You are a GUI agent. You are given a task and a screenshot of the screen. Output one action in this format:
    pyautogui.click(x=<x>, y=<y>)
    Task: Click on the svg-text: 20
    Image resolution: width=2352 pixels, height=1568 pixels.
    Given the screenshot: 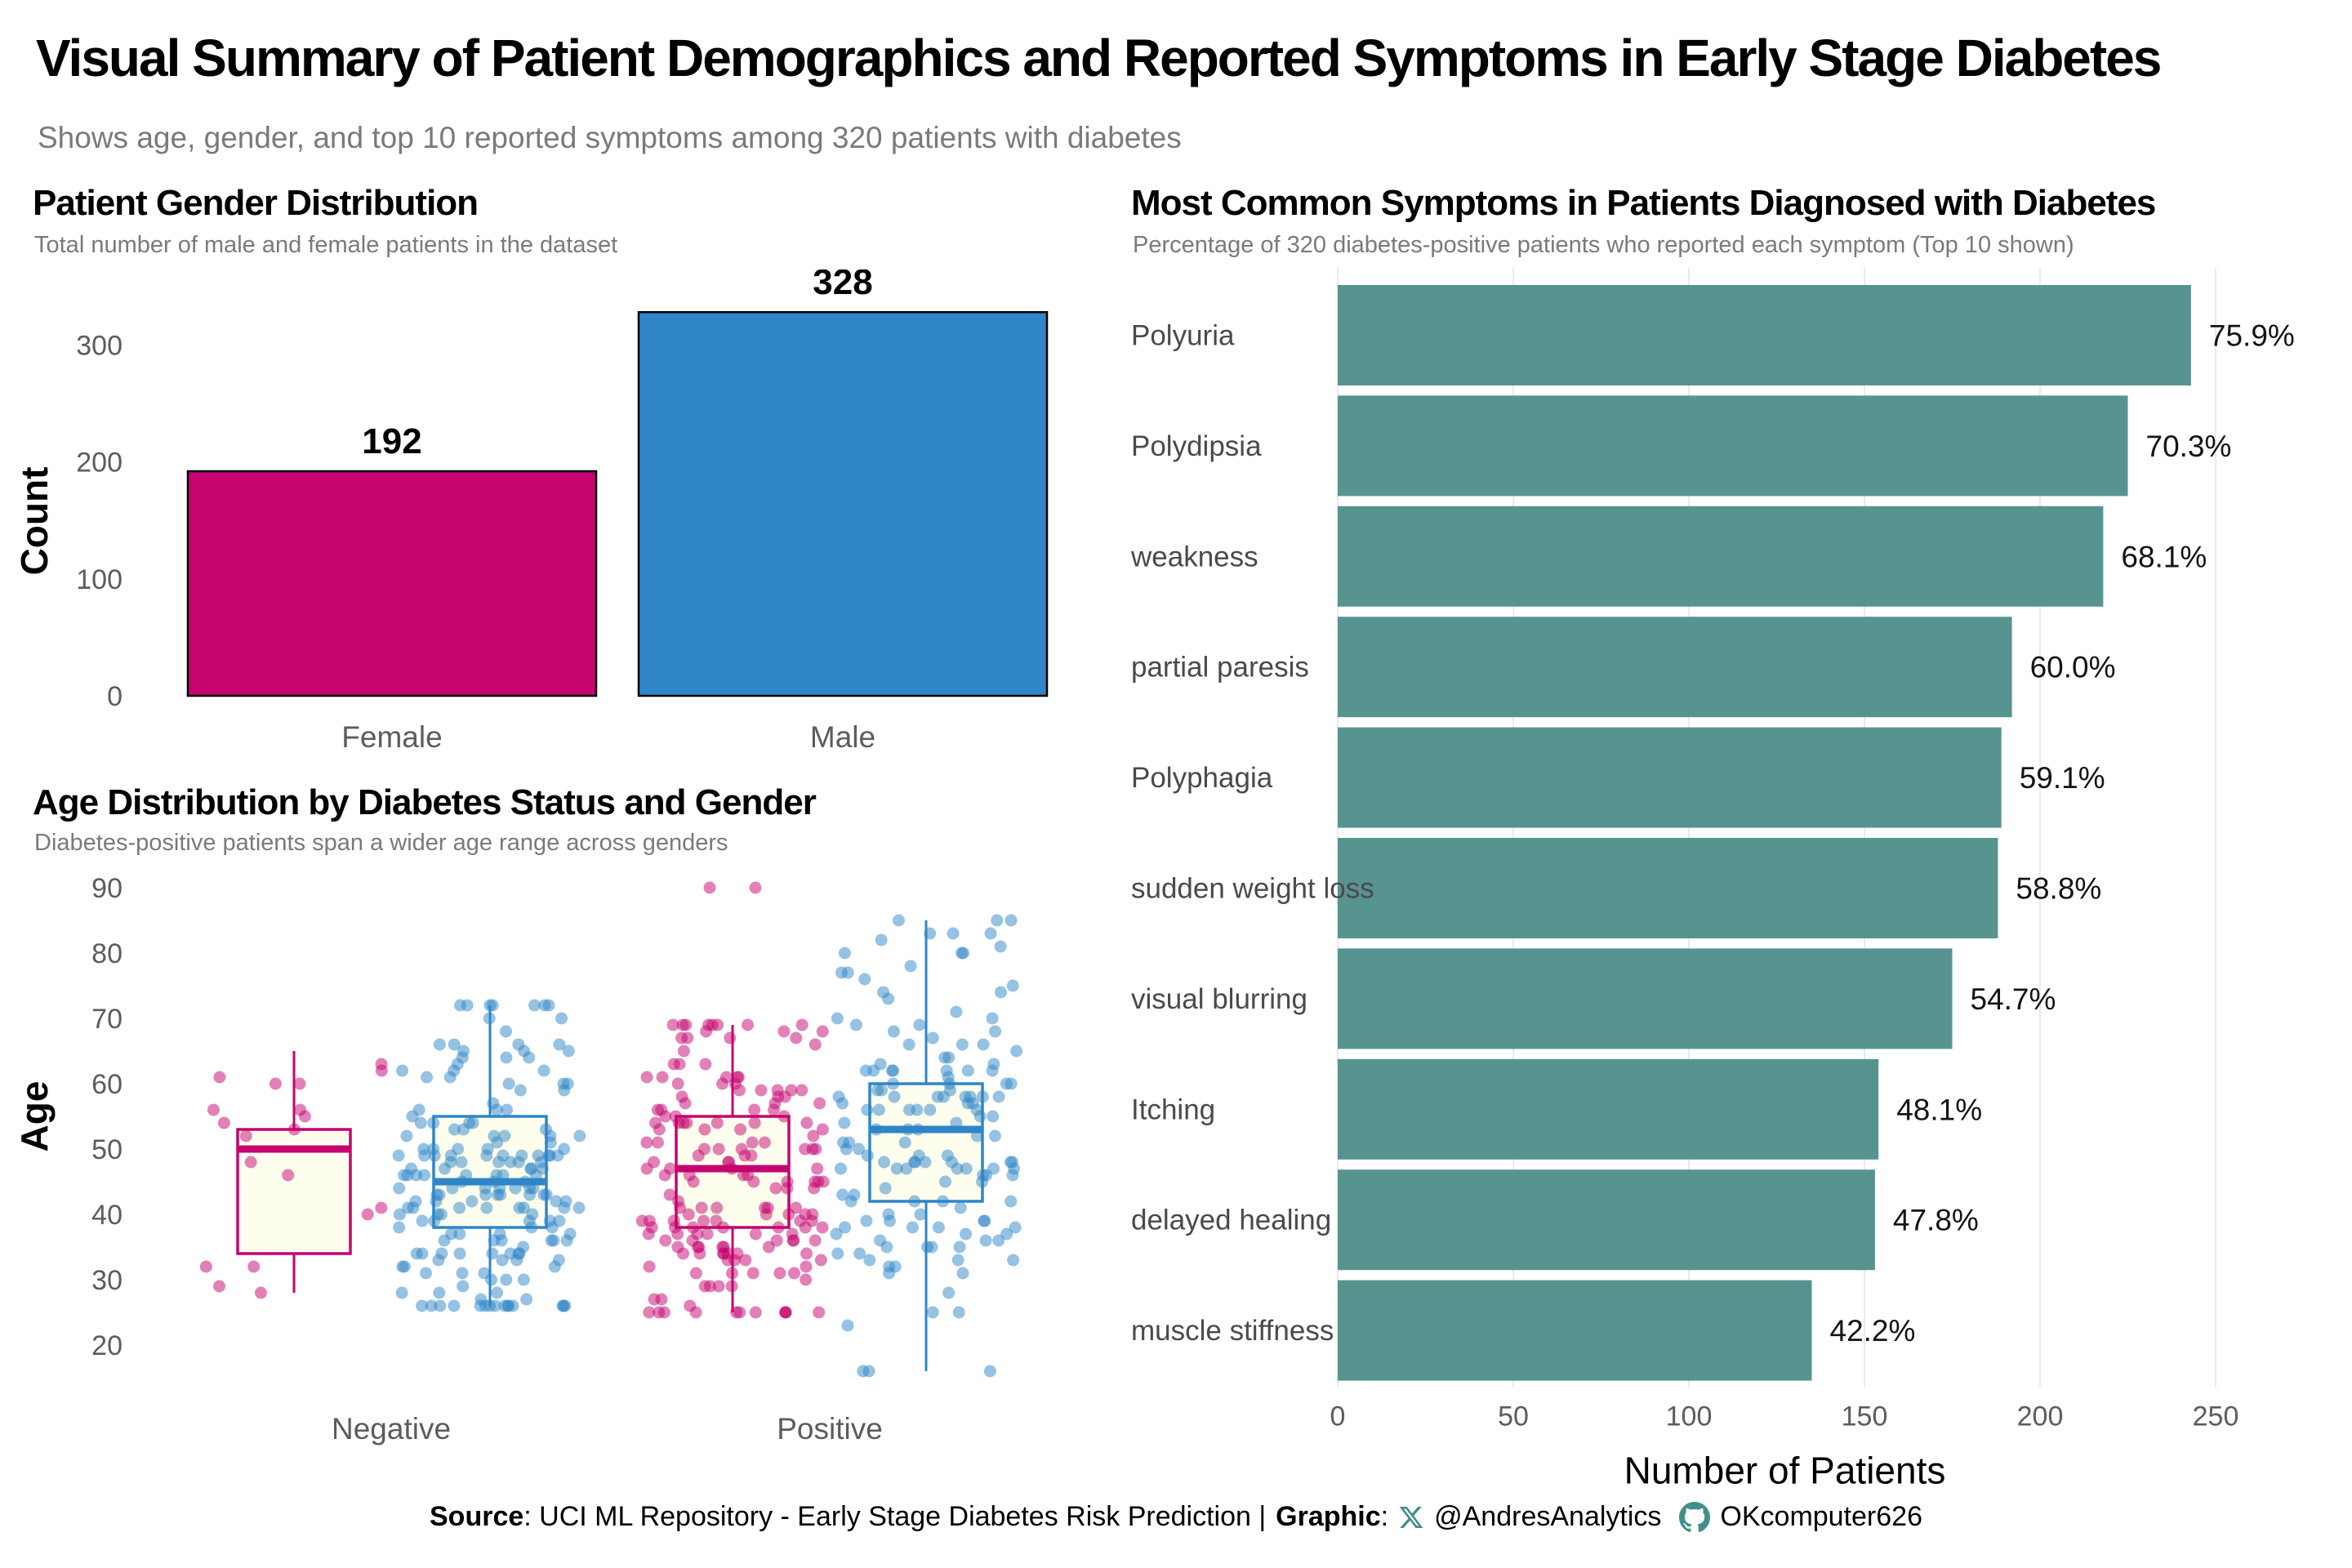 What is the action you would take?
    pyautogui.click(x=106, y=1345)
    